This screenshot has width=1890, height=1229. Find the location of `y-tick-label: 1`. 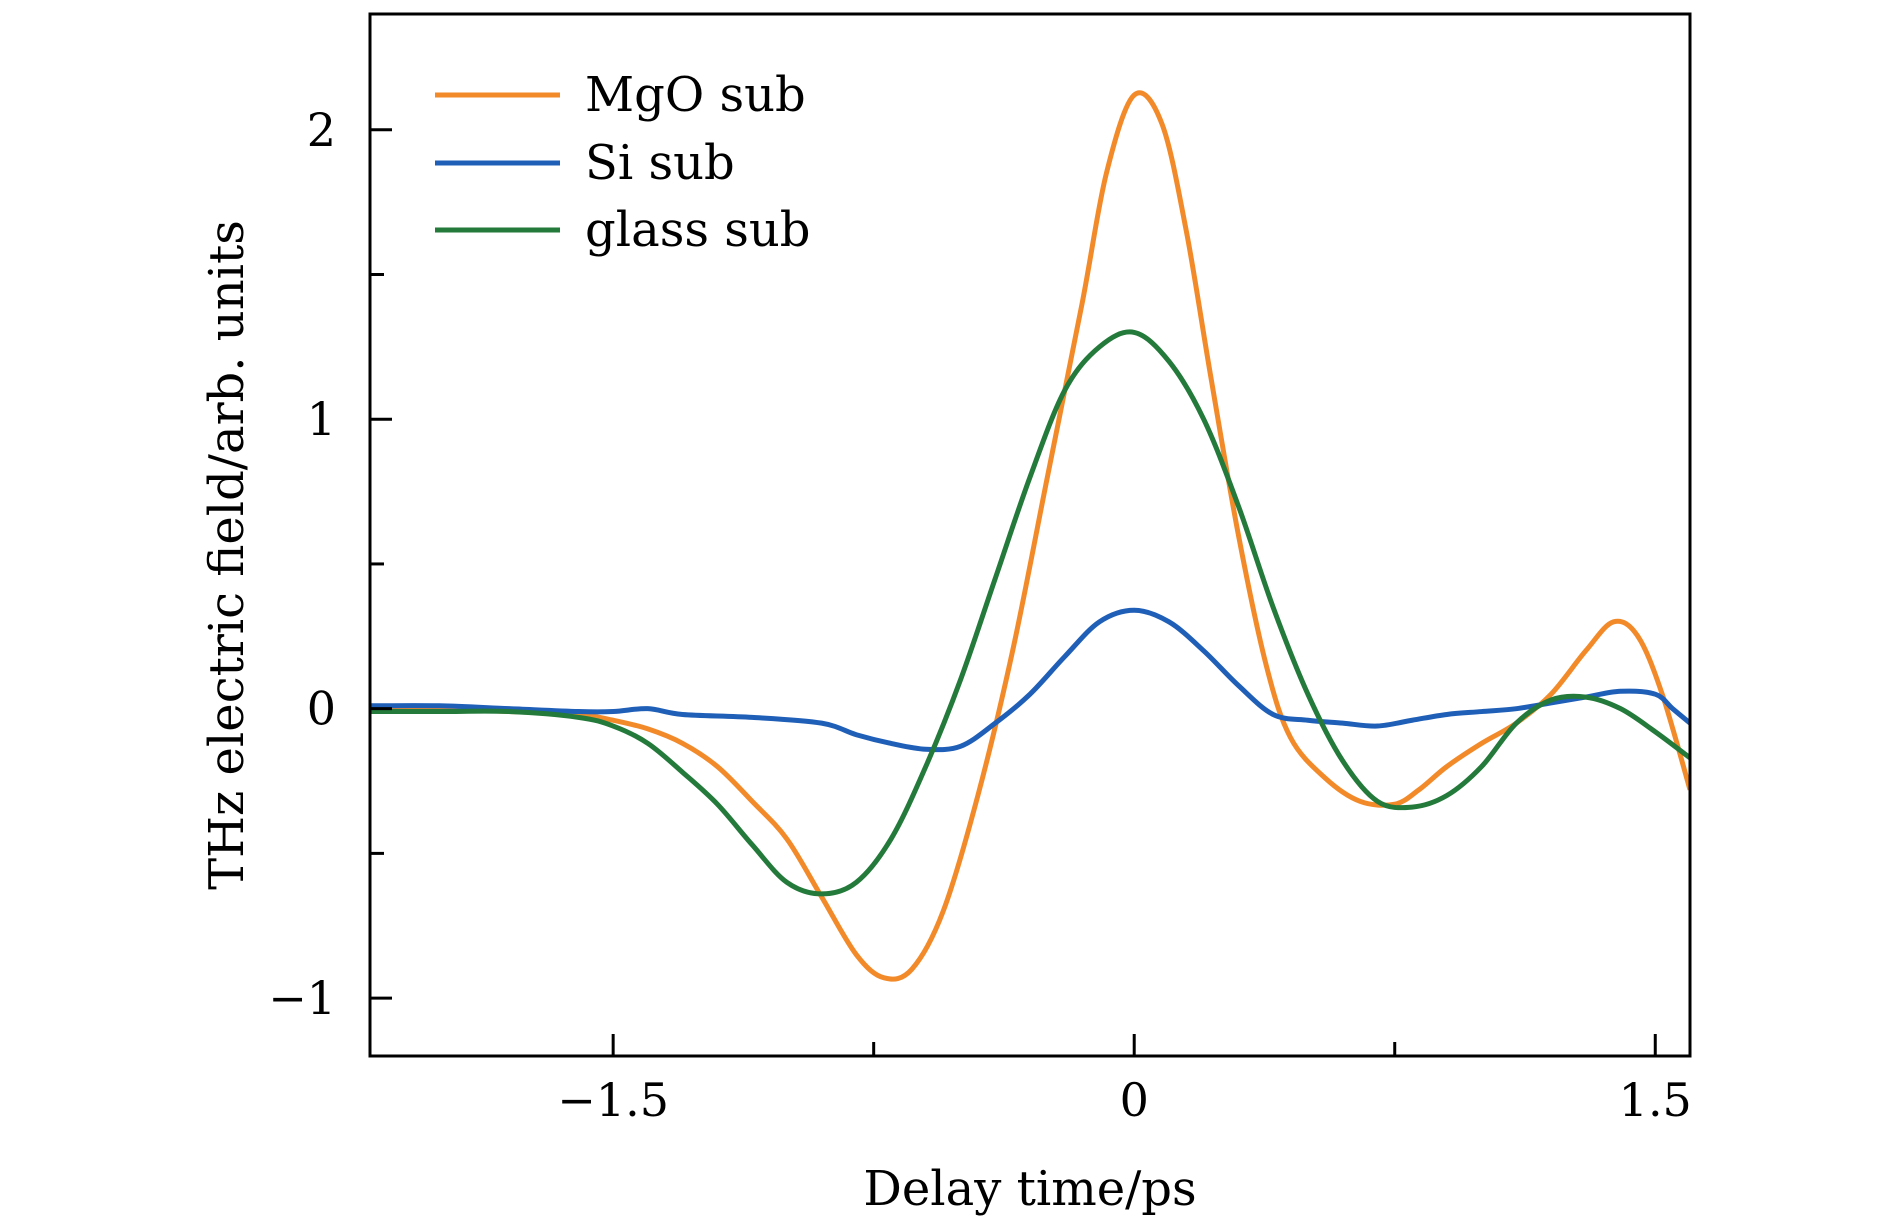

y-tick-label: 1 is located at coordinates (321, 419).